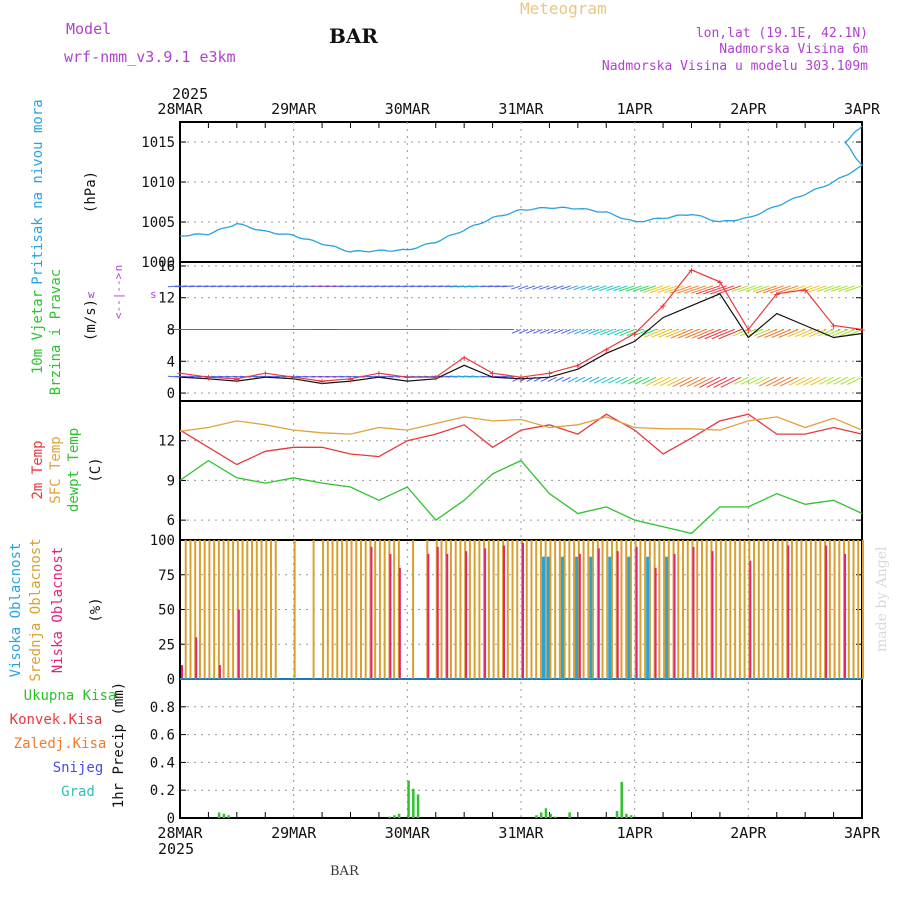 The image size is (900, 900). Describe the element at coordinates (171, 362) in the screenshot. I see `y-tick-label: 4` at that location.